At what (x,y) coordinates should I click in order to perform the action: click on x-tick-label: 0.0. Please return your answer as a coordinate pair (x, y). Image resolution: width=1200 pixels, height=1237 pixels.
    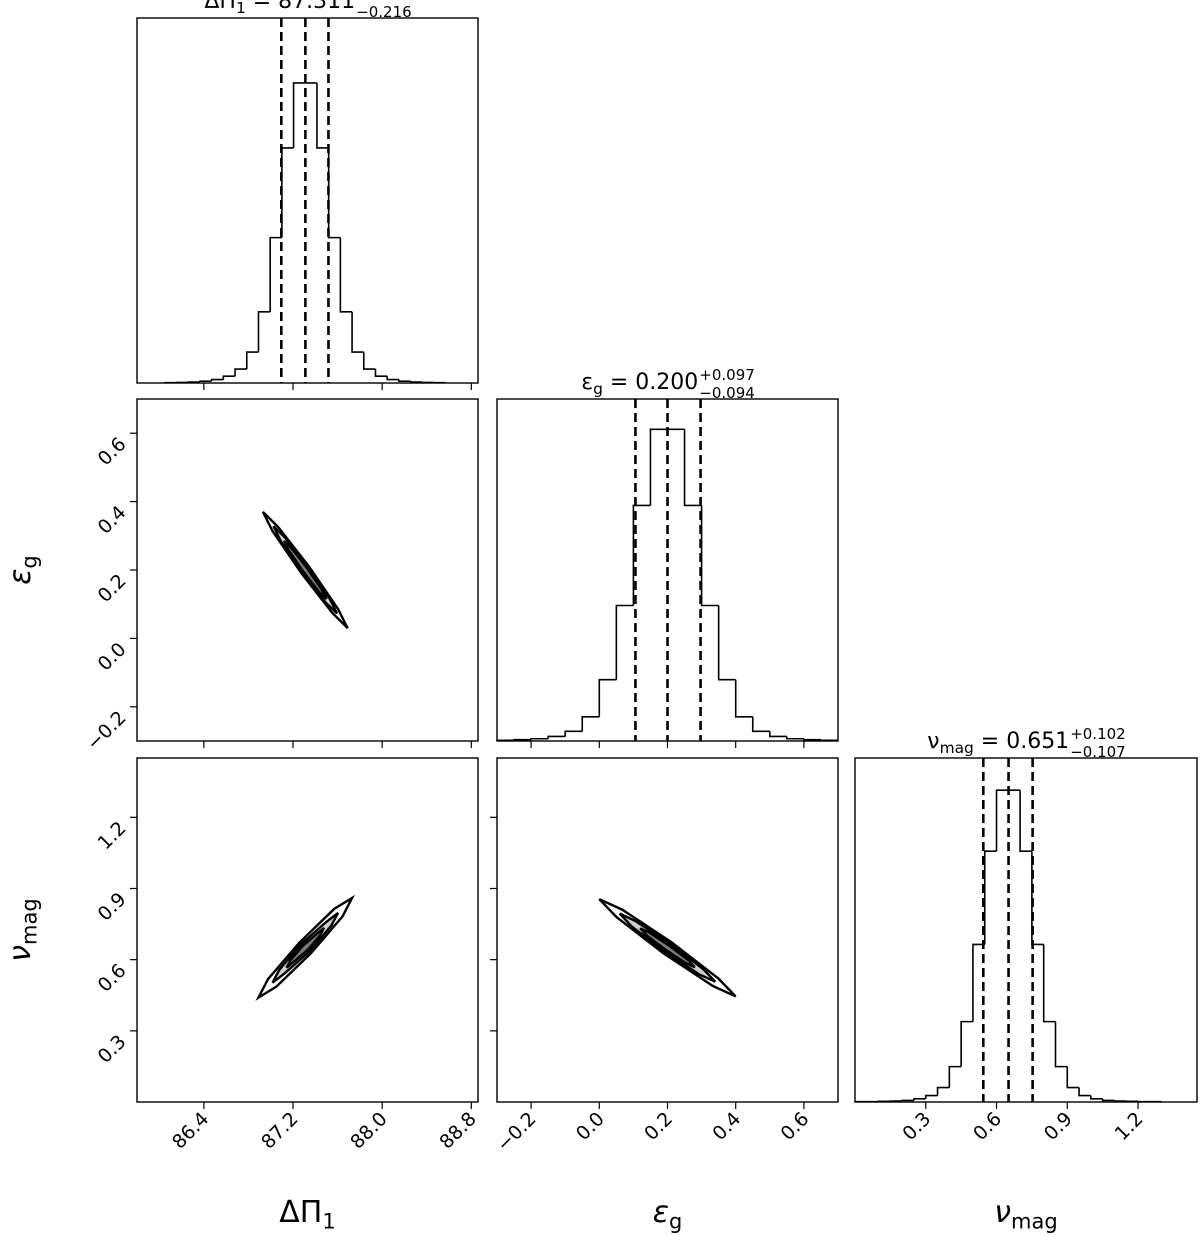
    Looking at the image, I should click on (590, 1126).